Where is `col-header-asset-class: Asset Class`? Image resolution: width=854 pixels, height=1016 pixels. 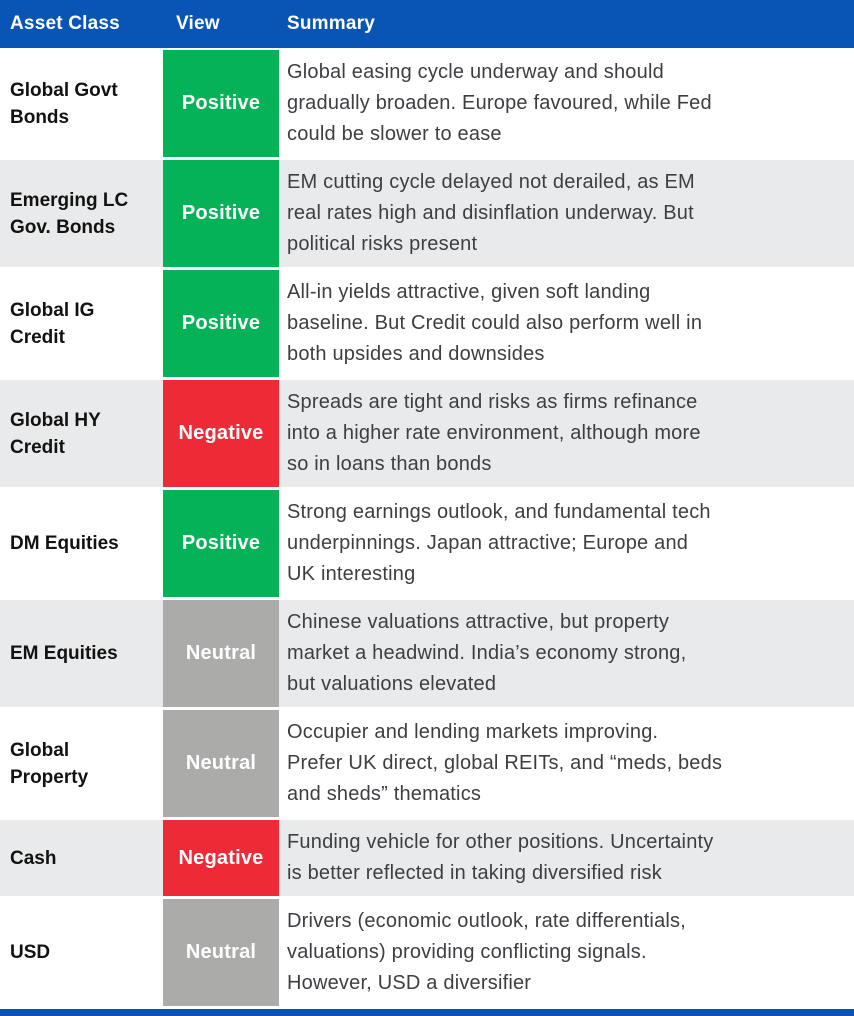 col-header-asset-class: Asset Class is located at coordinates (81, 25).